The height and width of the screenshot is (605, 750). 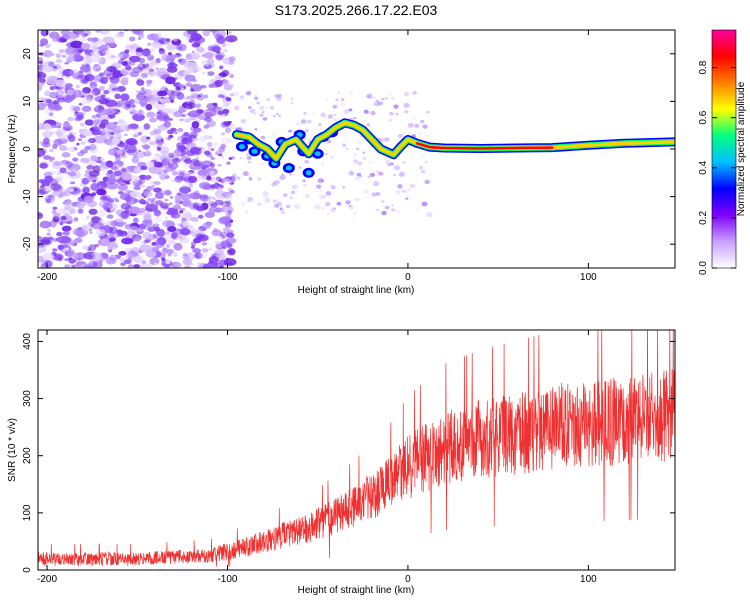 I want to click on colorbar-tick-label: 0.2, so click(x=703, y=218).